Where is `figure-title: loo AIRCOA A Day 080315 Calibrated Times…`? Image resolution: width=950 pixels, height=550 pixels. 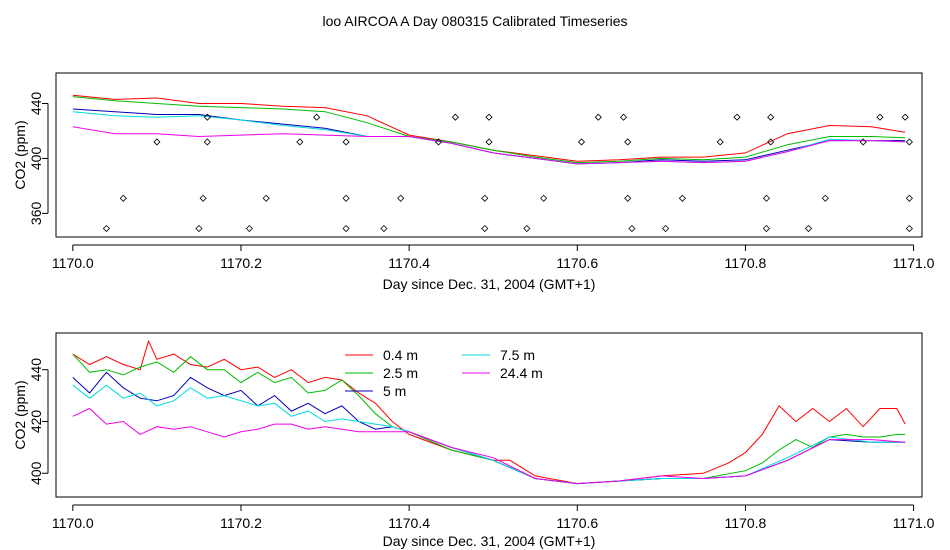 figure-title: loo AIRCOA A Day 080315 Calibrated Times… is located at coordinates (474, 21).